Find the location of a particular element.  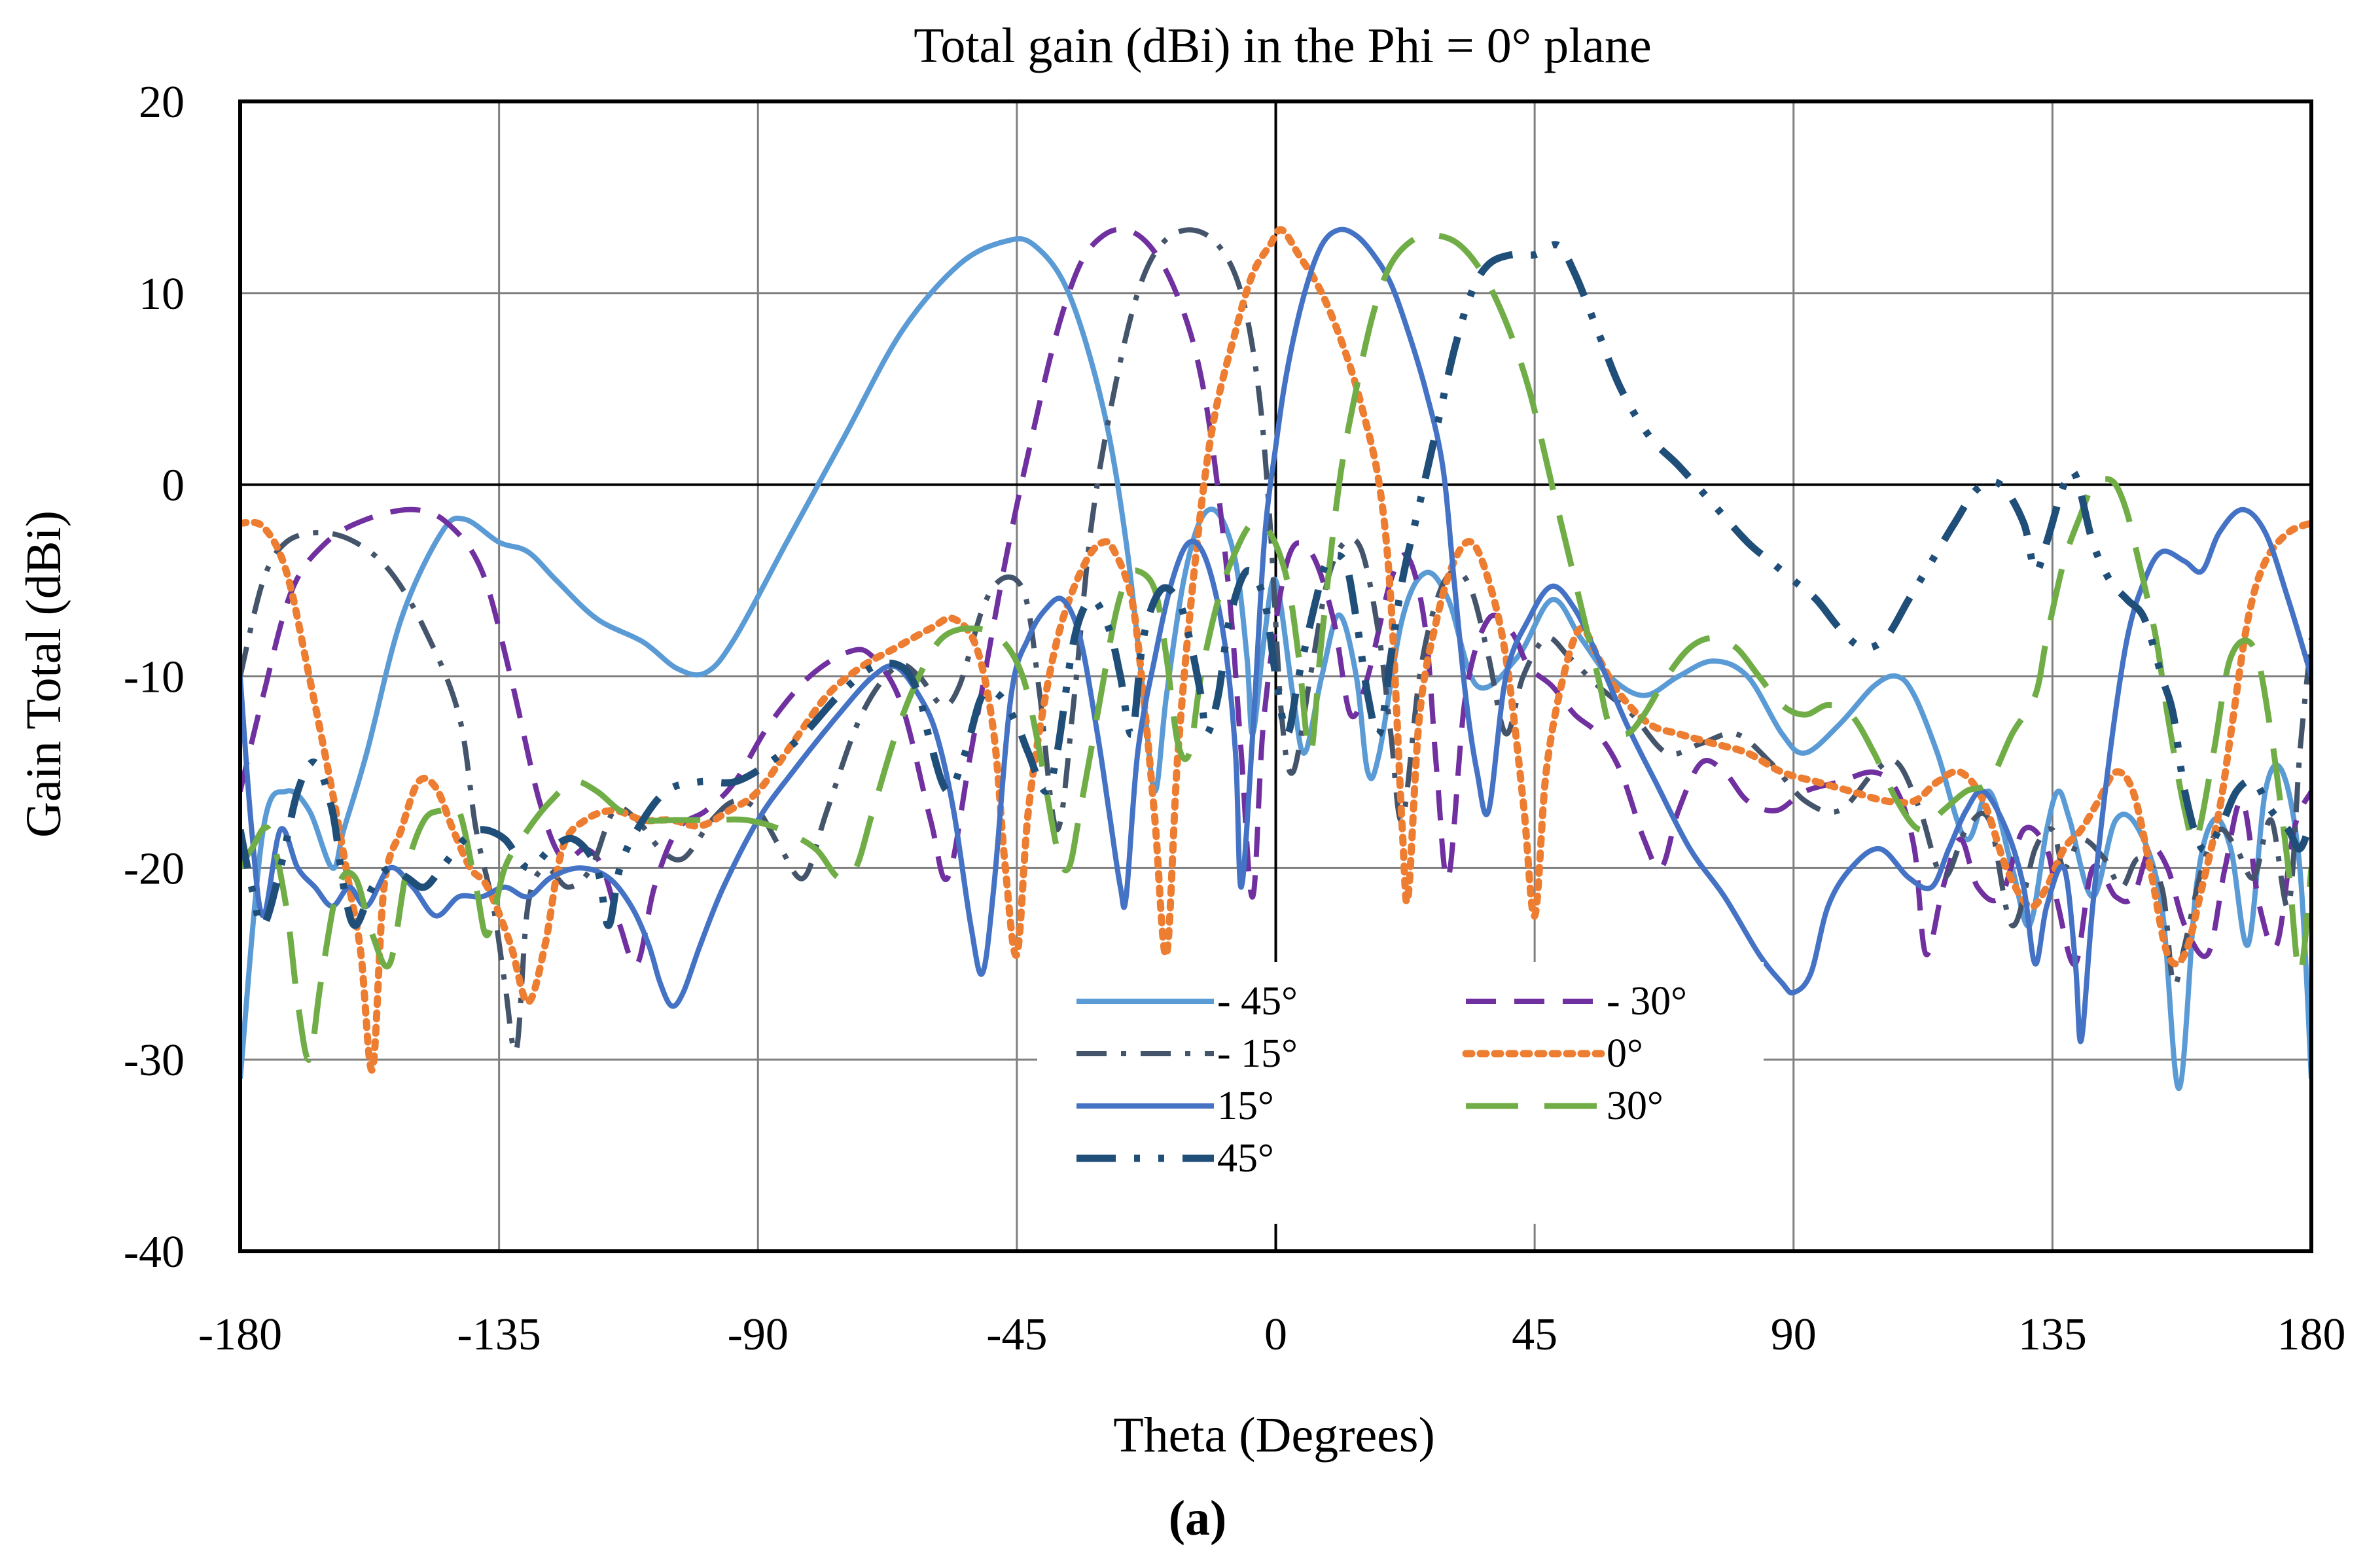

legend: - 45° - 30° - 15° 0° 15° 30° 45° is located at coordinates (1400, 1093).